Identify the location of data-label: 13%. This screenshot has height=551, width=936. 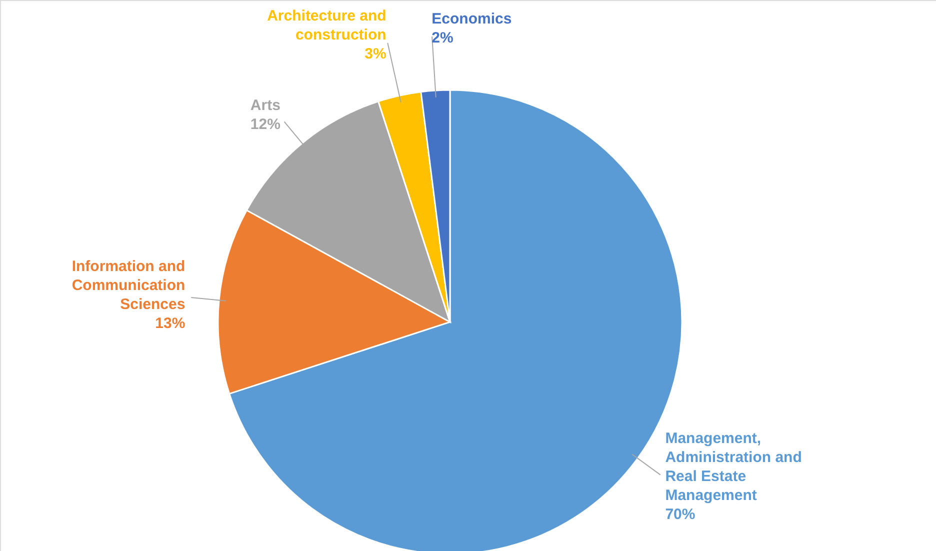
(170, 323).